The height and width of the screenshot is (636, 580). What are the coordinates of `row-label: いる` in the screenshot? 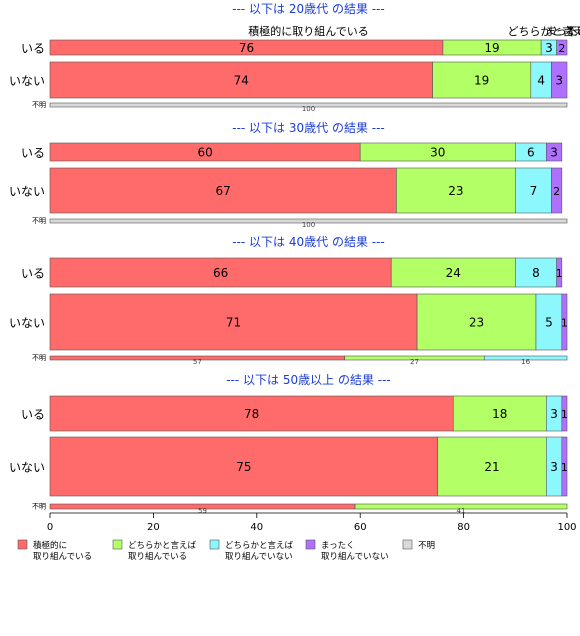 It's located at (33, 153).